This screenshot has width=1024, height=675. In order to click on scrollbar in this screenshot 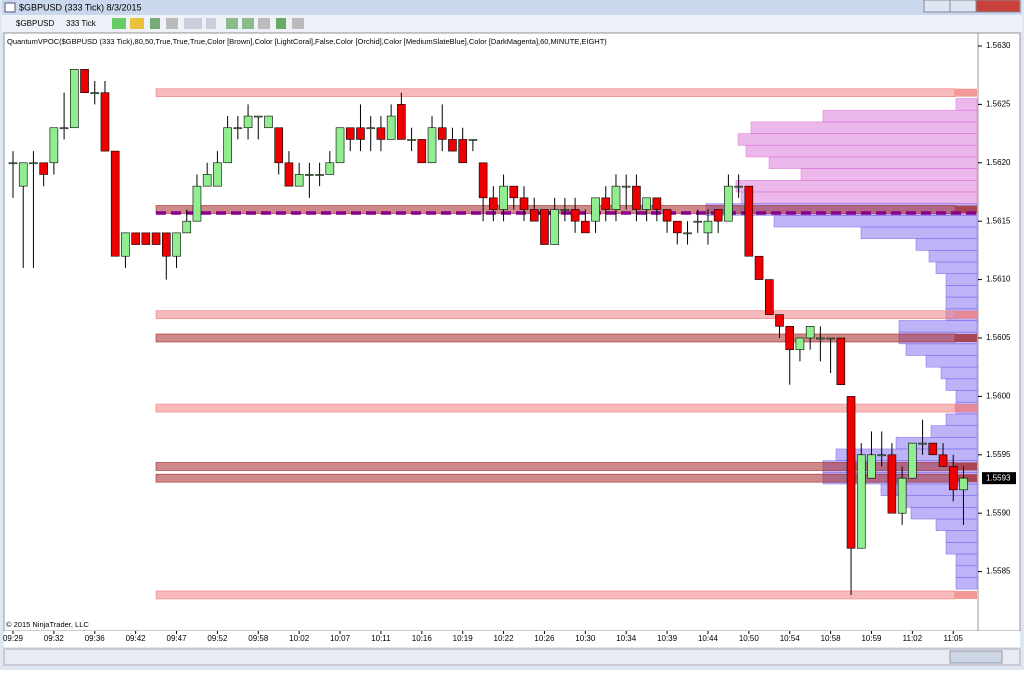, I will do `click(512, 657)`.